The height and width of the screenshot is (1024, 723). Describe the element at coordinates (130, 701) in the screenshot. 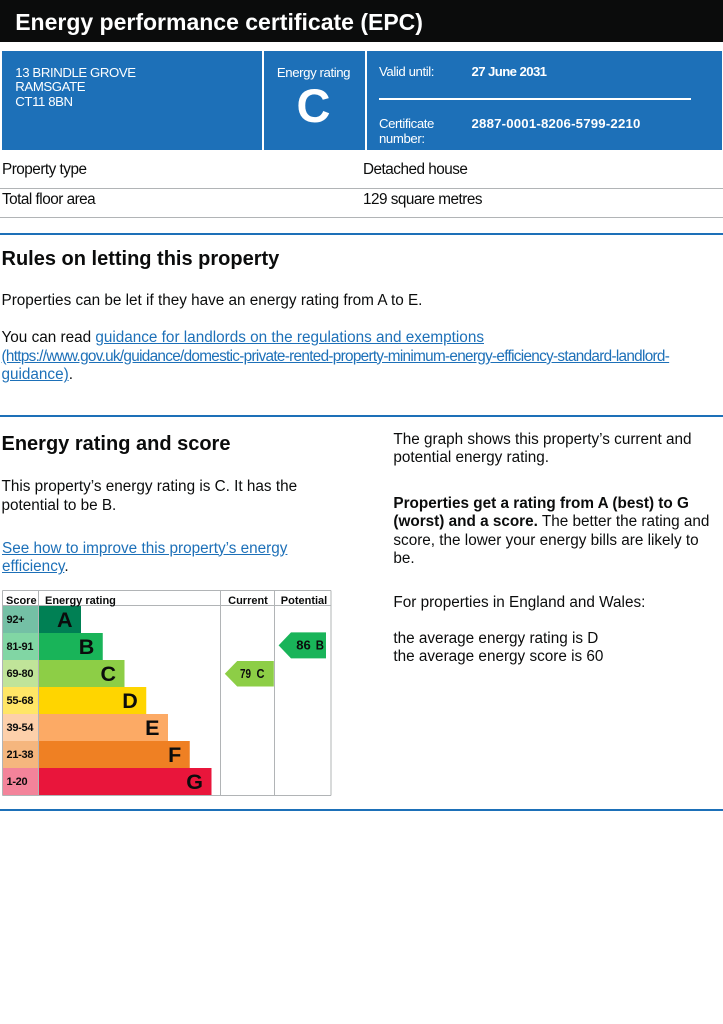

I see `svg-text: D` at that location.